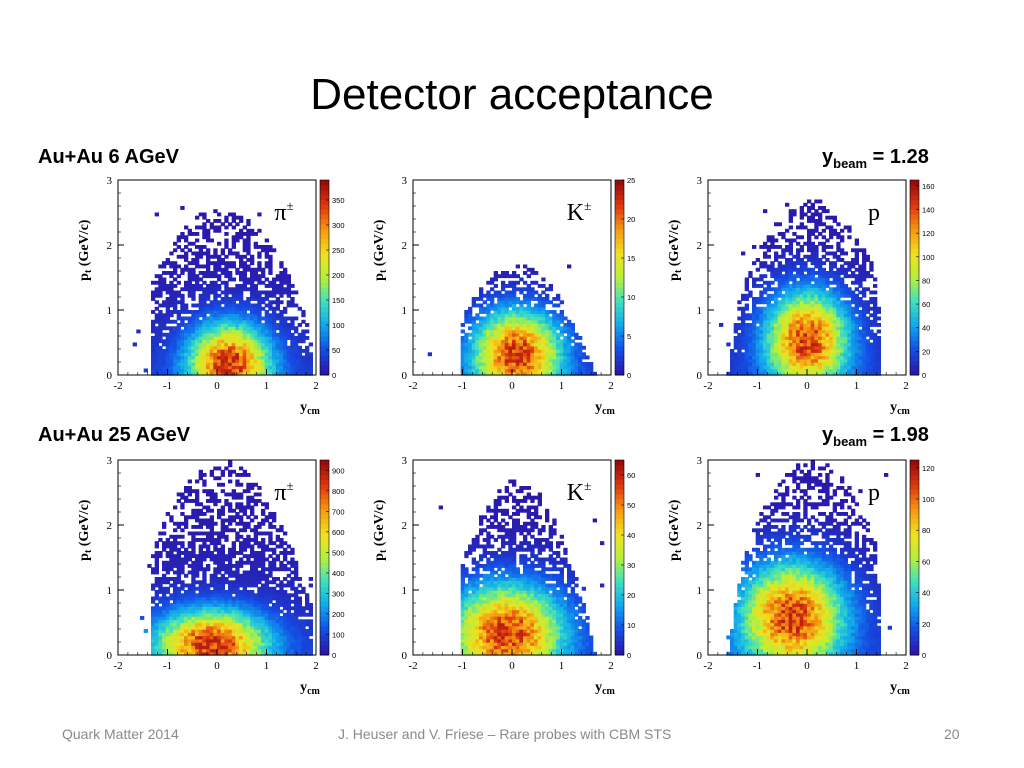 This screenshot has width=1024, height=768. Describe the element at coordinates (338, 532) in the screenshot. I see `colorbar-tick-label: 600` at that location.